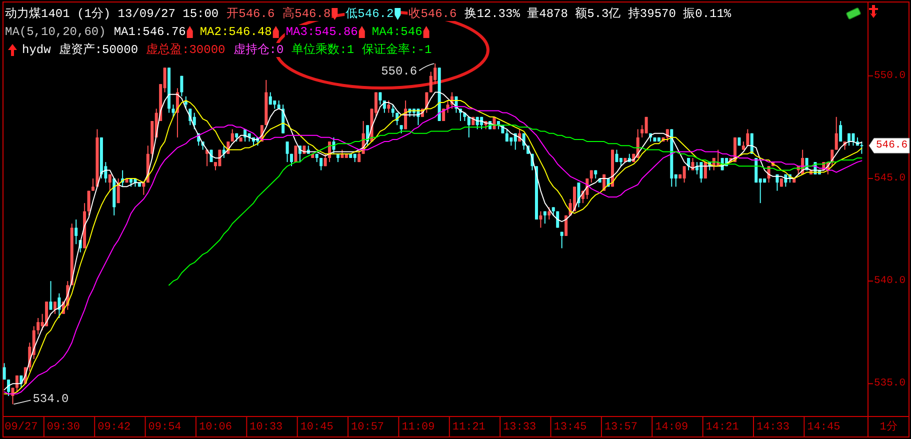  I want to click on x-tick: 10:57, so click(367, 427).